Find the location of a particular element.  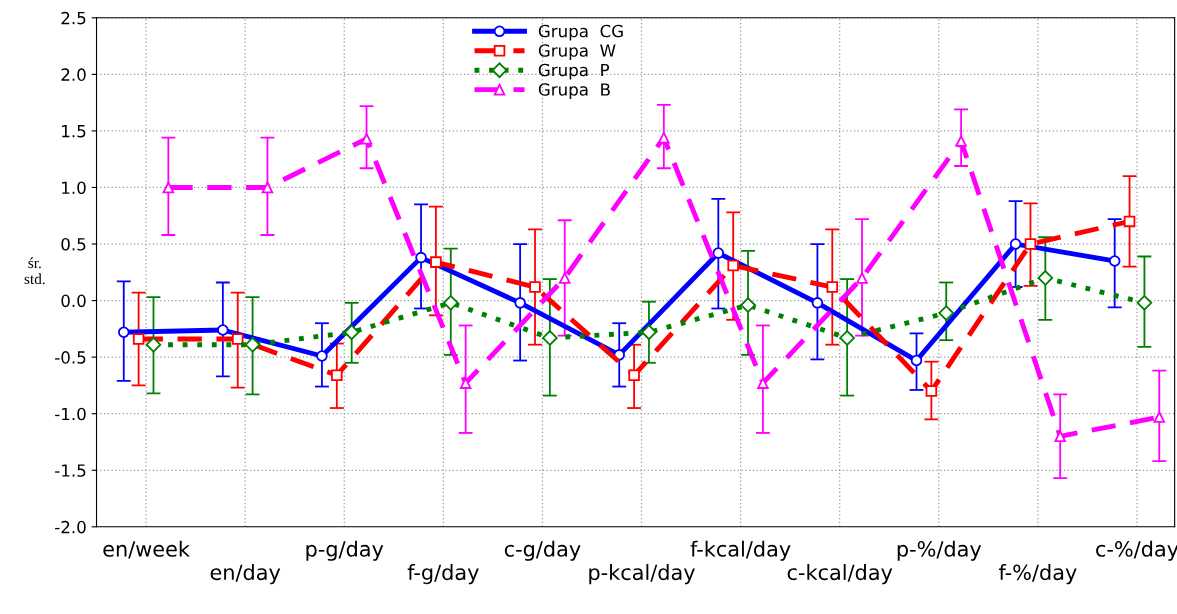

x-tick-label: p-g/day is located at coordinates (345, 550).